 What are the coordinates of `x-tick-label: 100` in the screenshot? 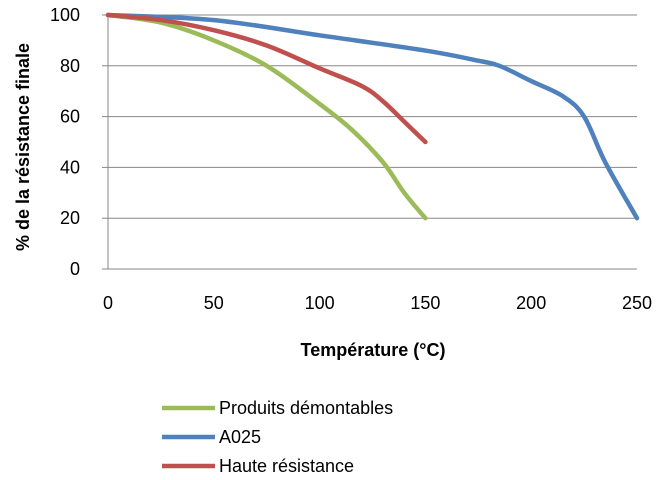 It's located at (320, 303).